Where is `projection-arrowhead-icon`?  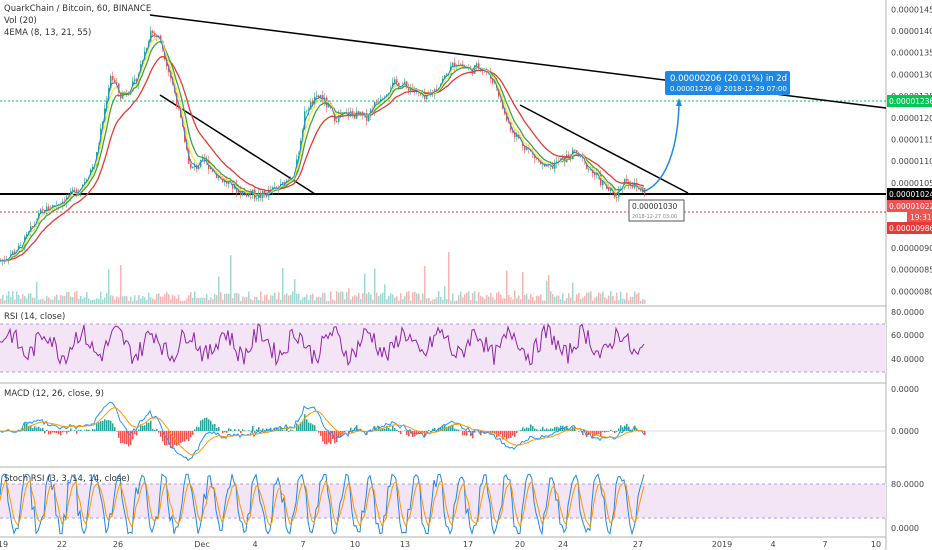
projection-arrowhead-icon is located at coordinates (679, 102).